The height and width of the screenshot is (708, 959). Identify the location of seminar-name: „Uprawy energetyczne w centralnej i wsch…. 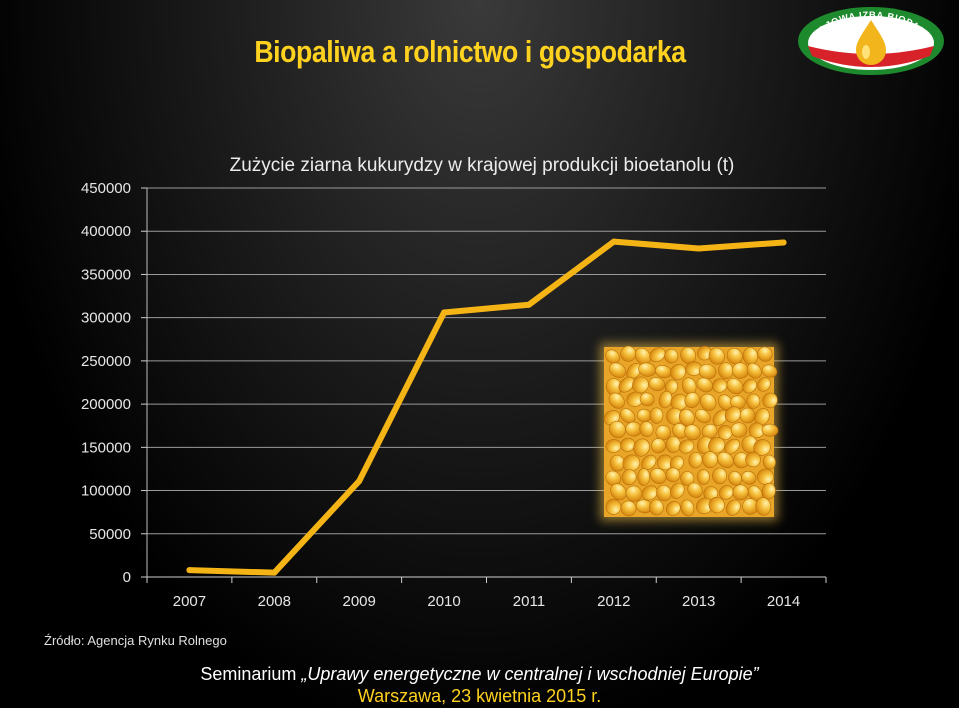
(530, 674).